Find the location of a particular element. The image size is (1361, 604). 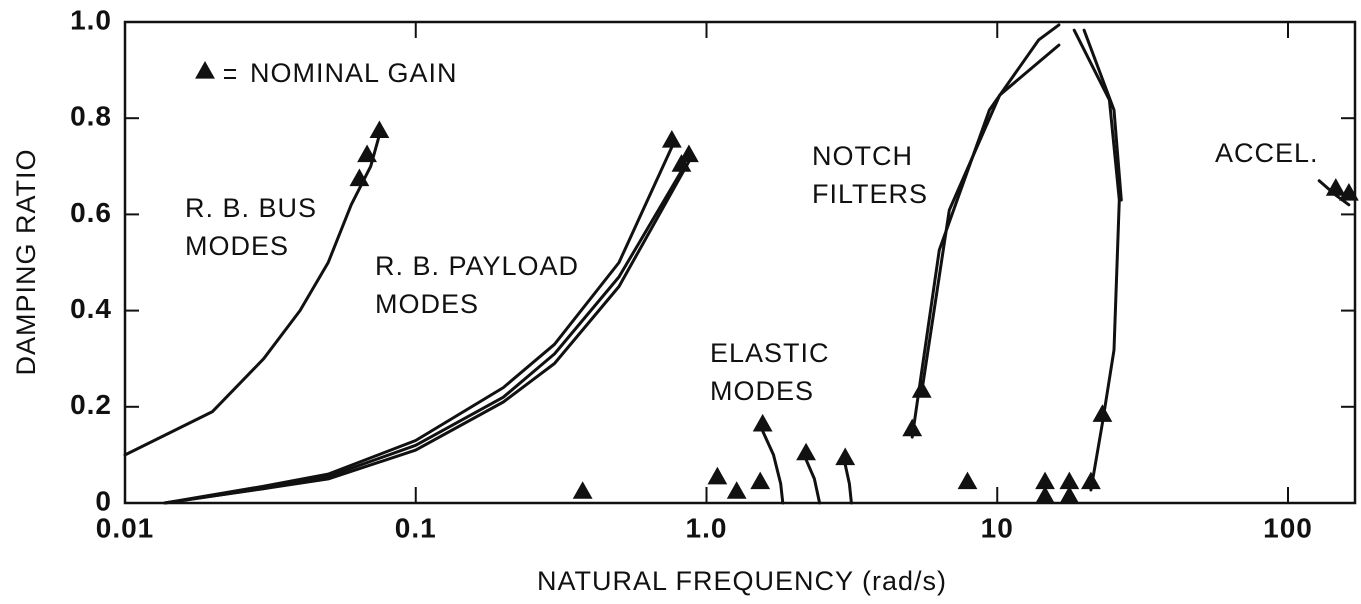

annotation: FILTERS is located at coordinates (870, 194).